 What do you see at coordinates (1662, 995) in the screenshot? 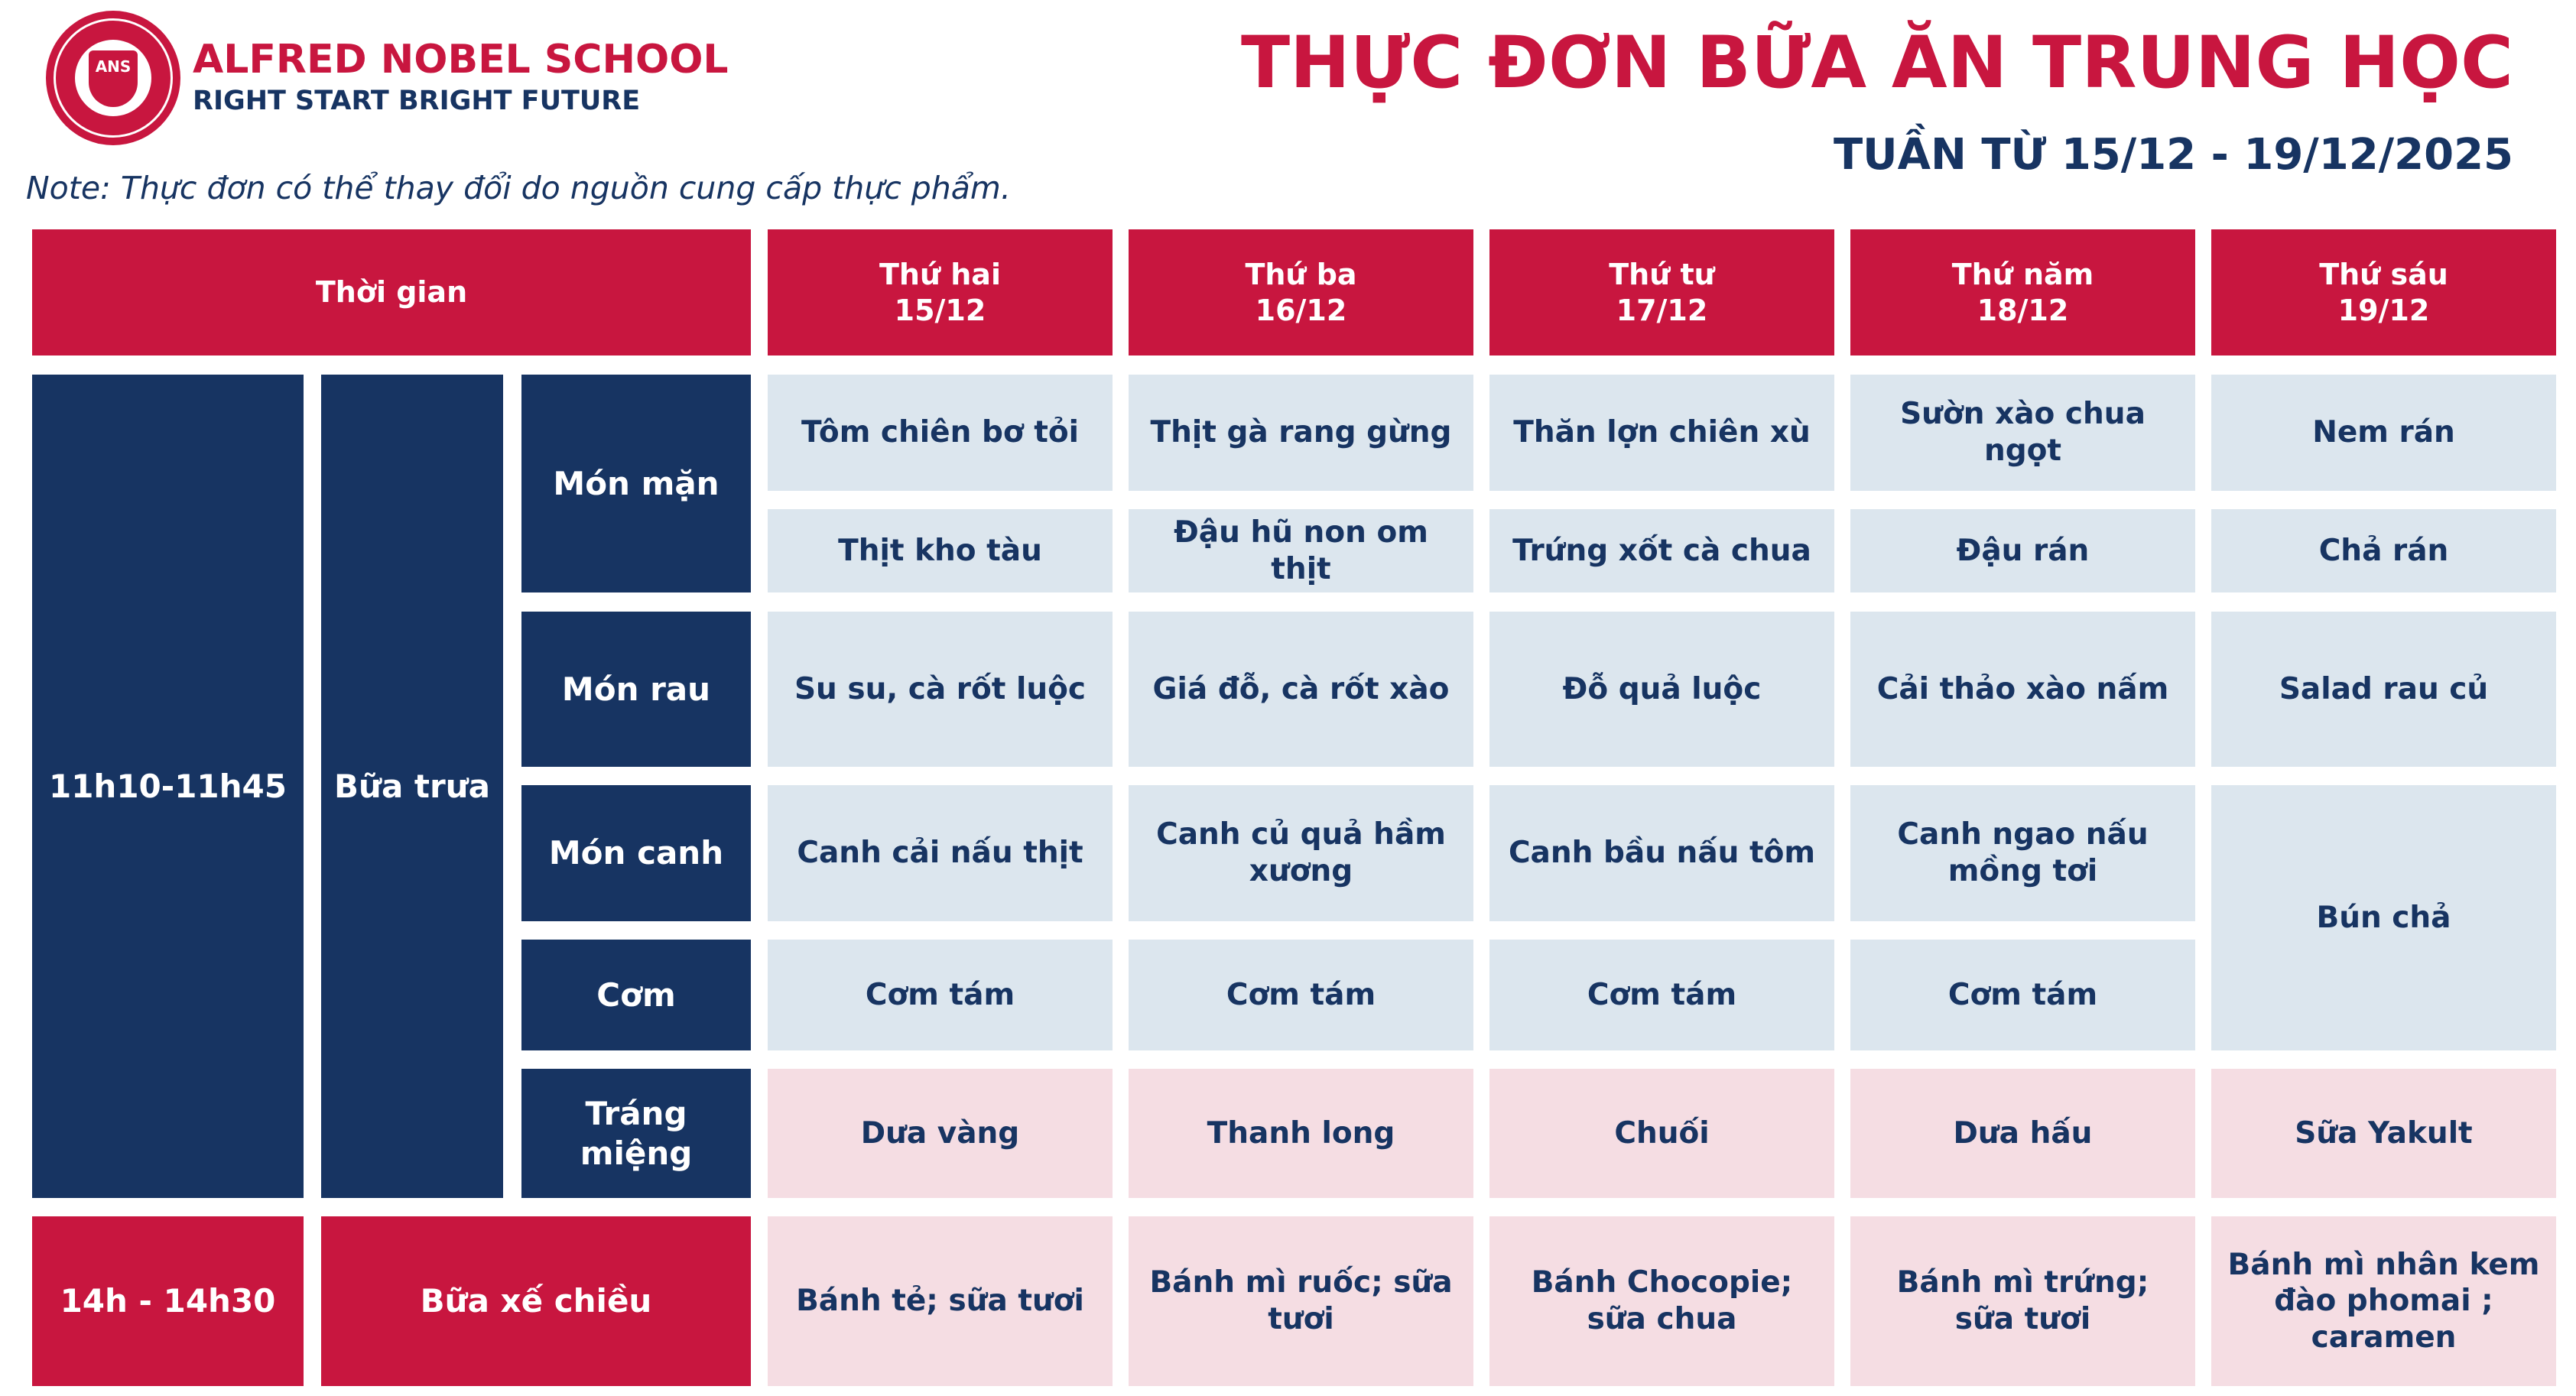
I see `dish-rice-wed: Cơm tám` at bounding box center [1662, 995].